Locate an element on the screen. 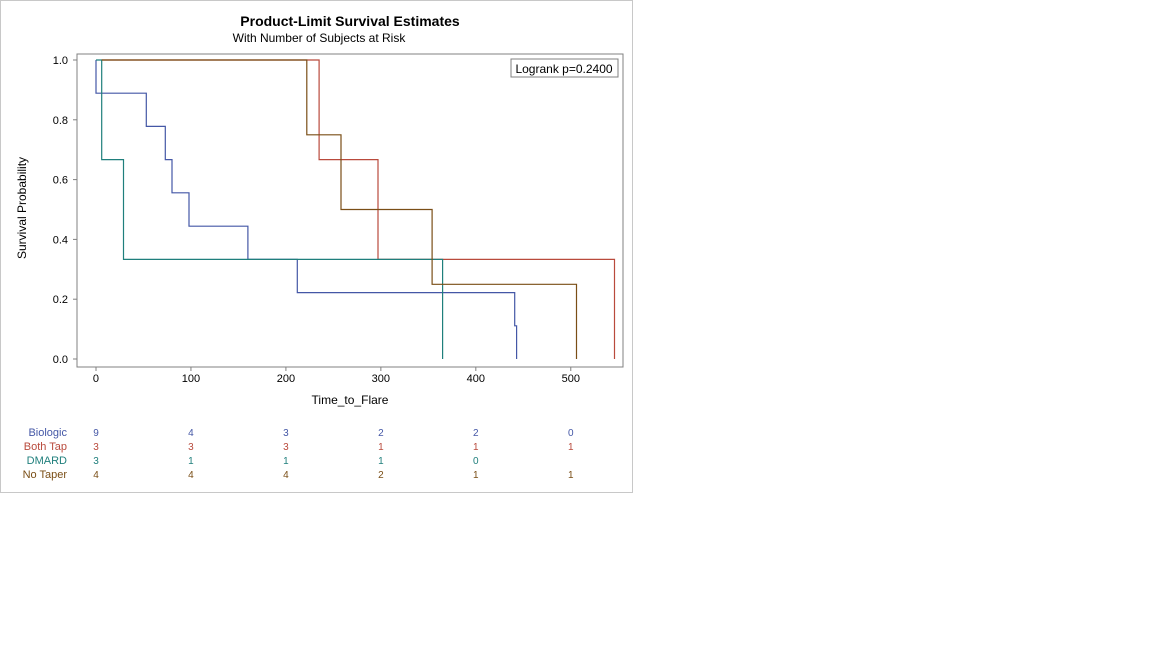 This screenshot has width=1152, height=648. y-tick-label: 0.0 is located at coordinates (60, 360).